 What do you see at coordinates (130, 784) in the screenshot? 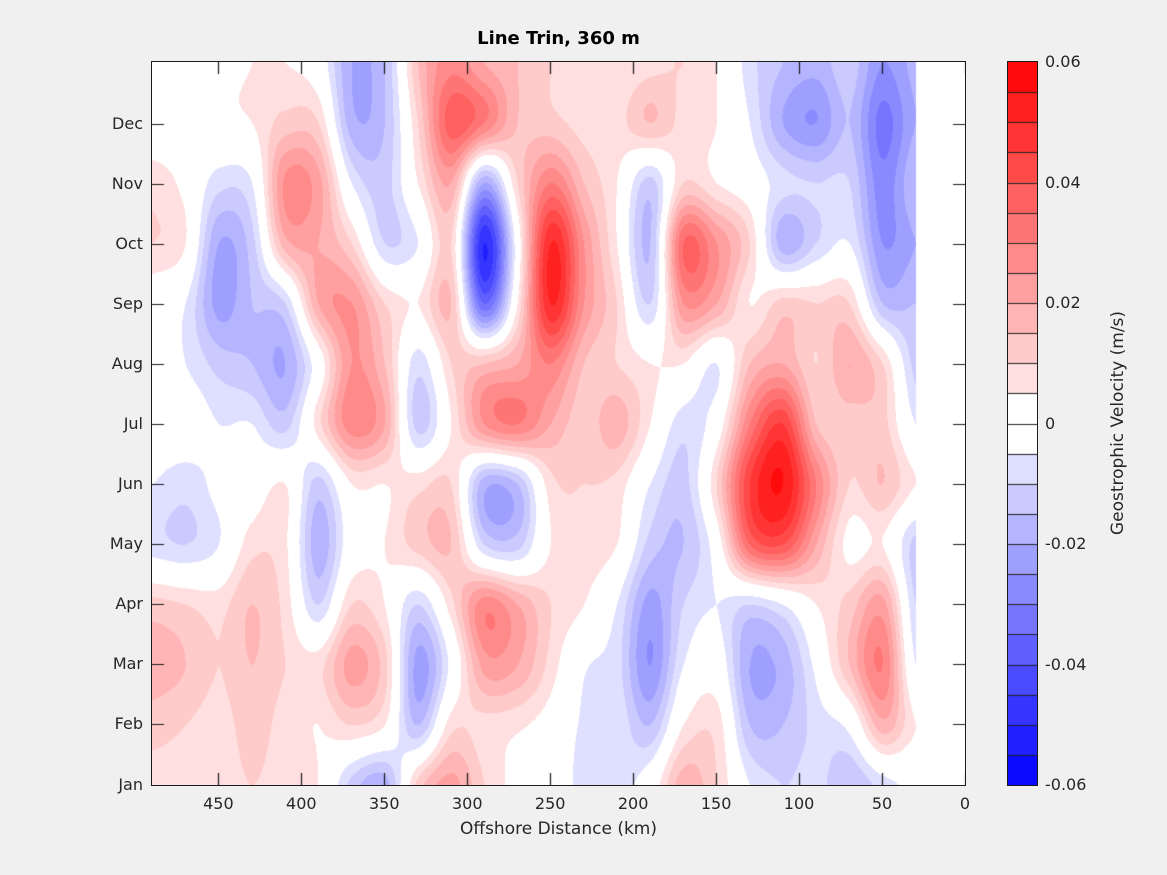
I see `y-tick-label: Jan` at bounding box center [130, 784].